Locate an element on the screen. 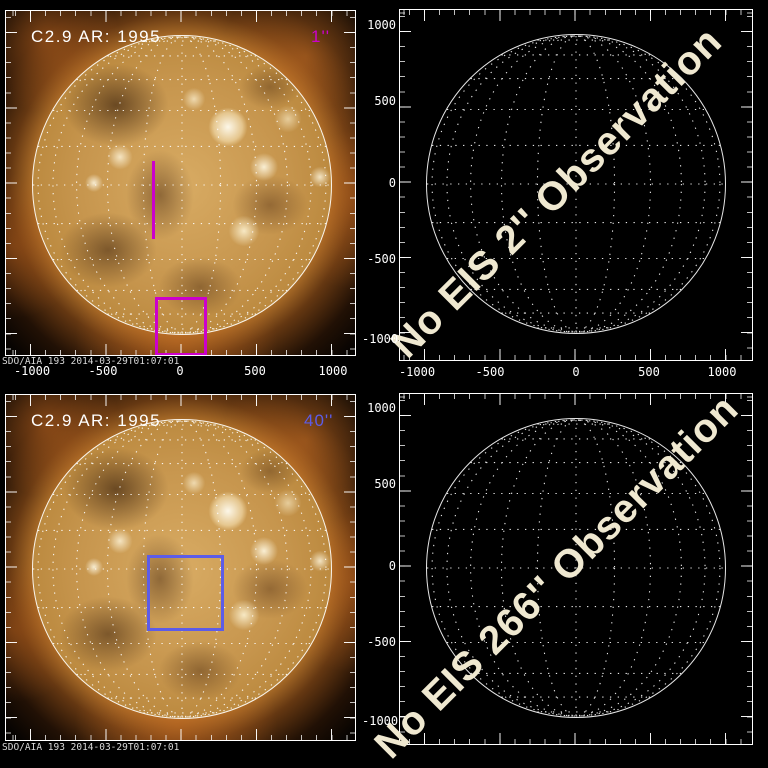 The height and width of the screenshot is (768, 768). slit-width-label: 40'' is located at coordinates (319, 420).